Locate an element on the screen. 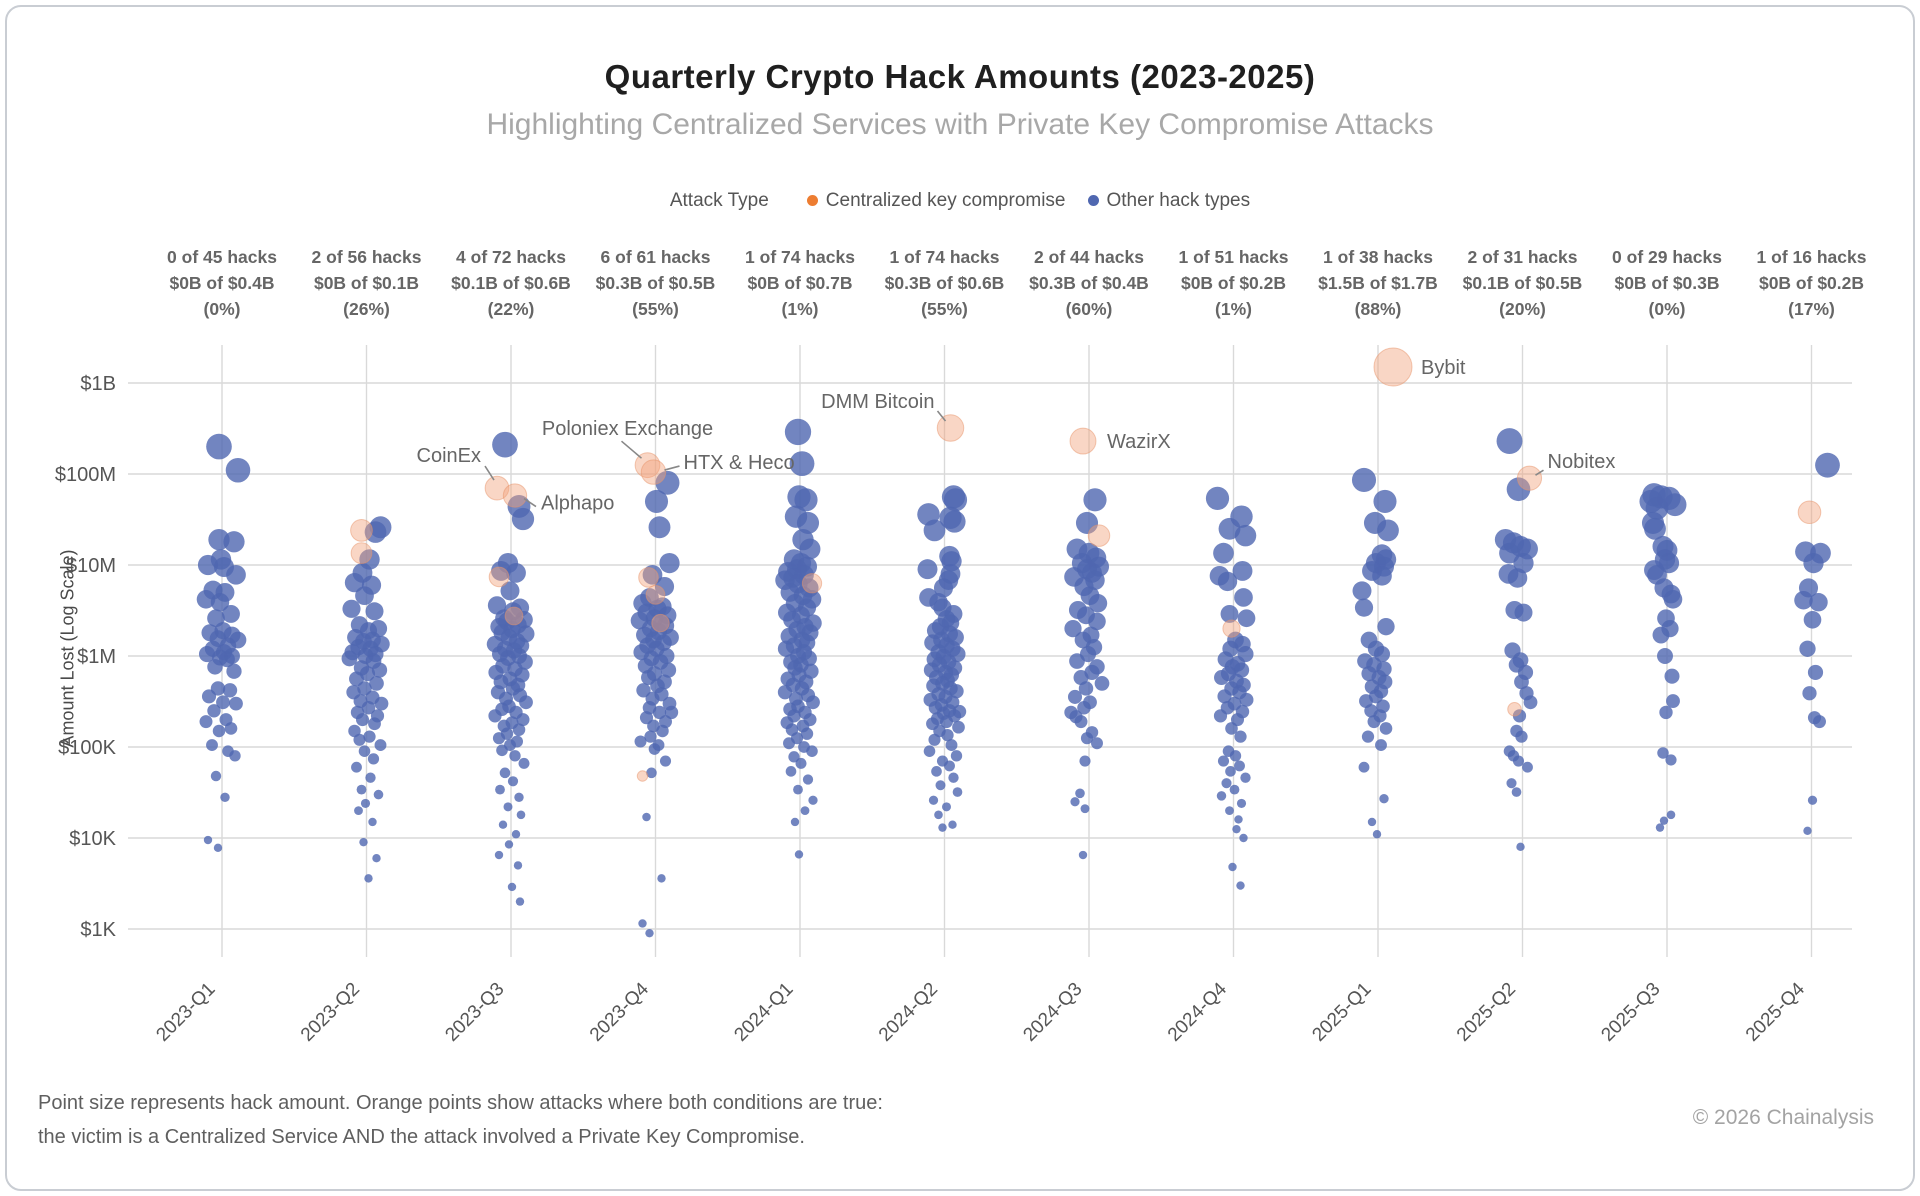  x-tick-label: 2025-Q1 is located at coordinates (1341, 1012).